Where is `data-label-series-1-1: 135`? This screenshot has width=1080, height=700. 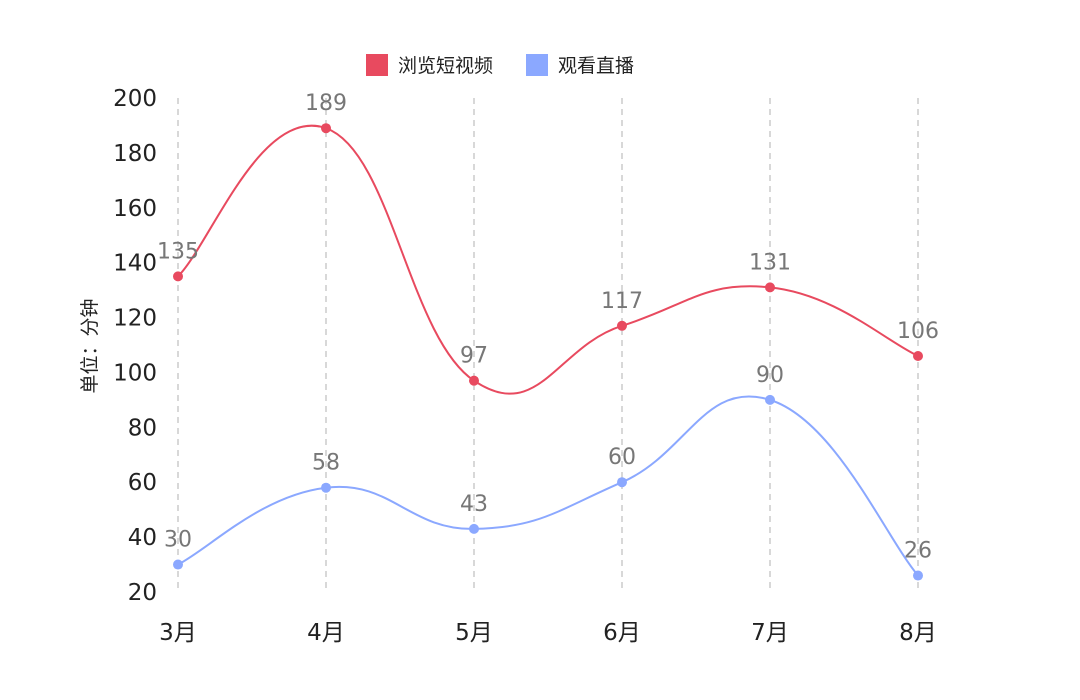
data-label-series-1-1: 135 is located at coordinates (178, 251).